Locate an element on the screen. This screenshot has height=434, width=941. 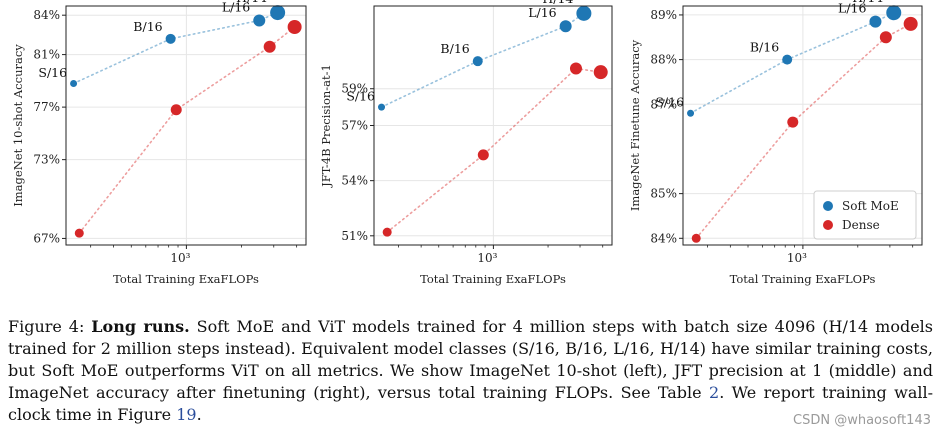
legend-box is located at coordinates (865, 215).